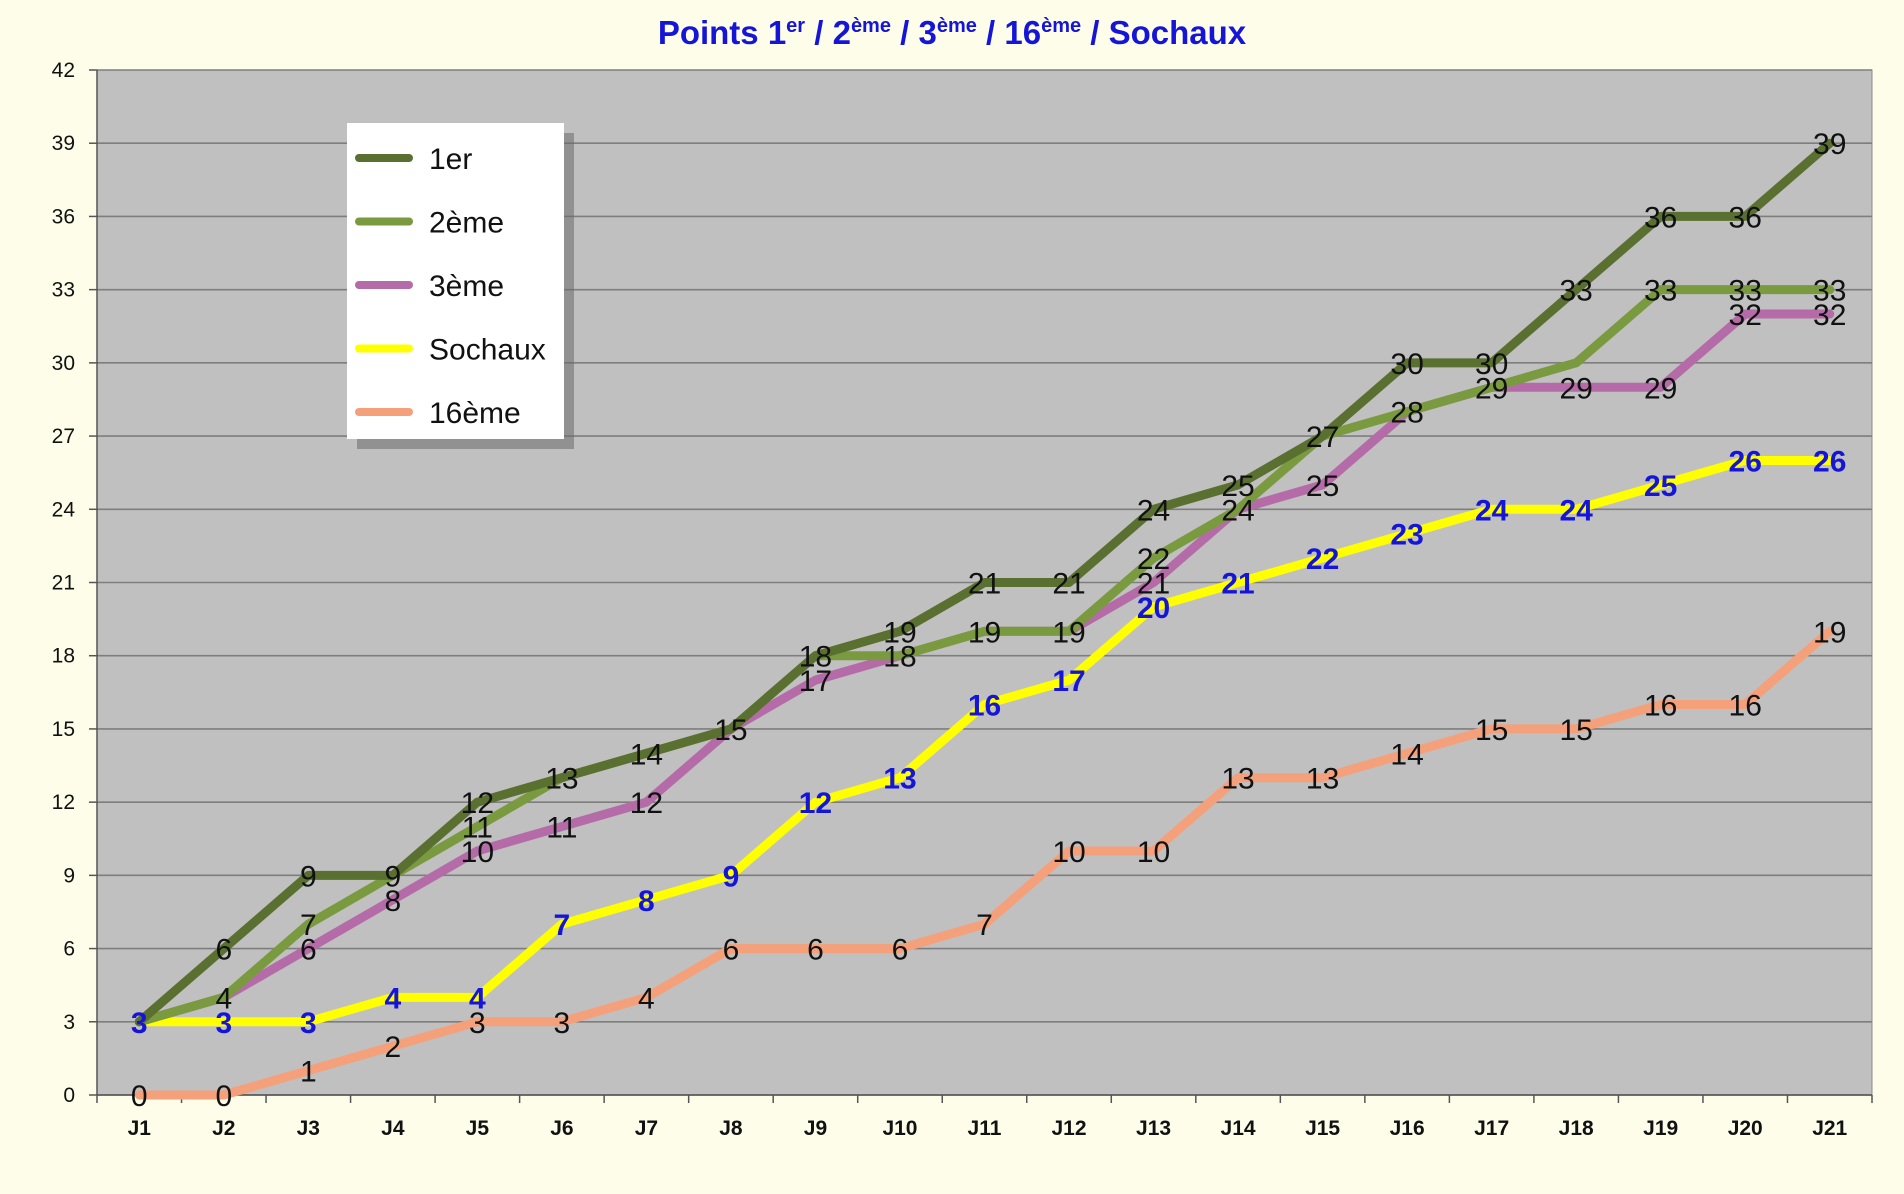 The image size is (1904, 1194). What do you see at coordinates (1491, 1128) in the screenshot?
I see `x-tick-label: J17` at bounding box center [1491, 1128].